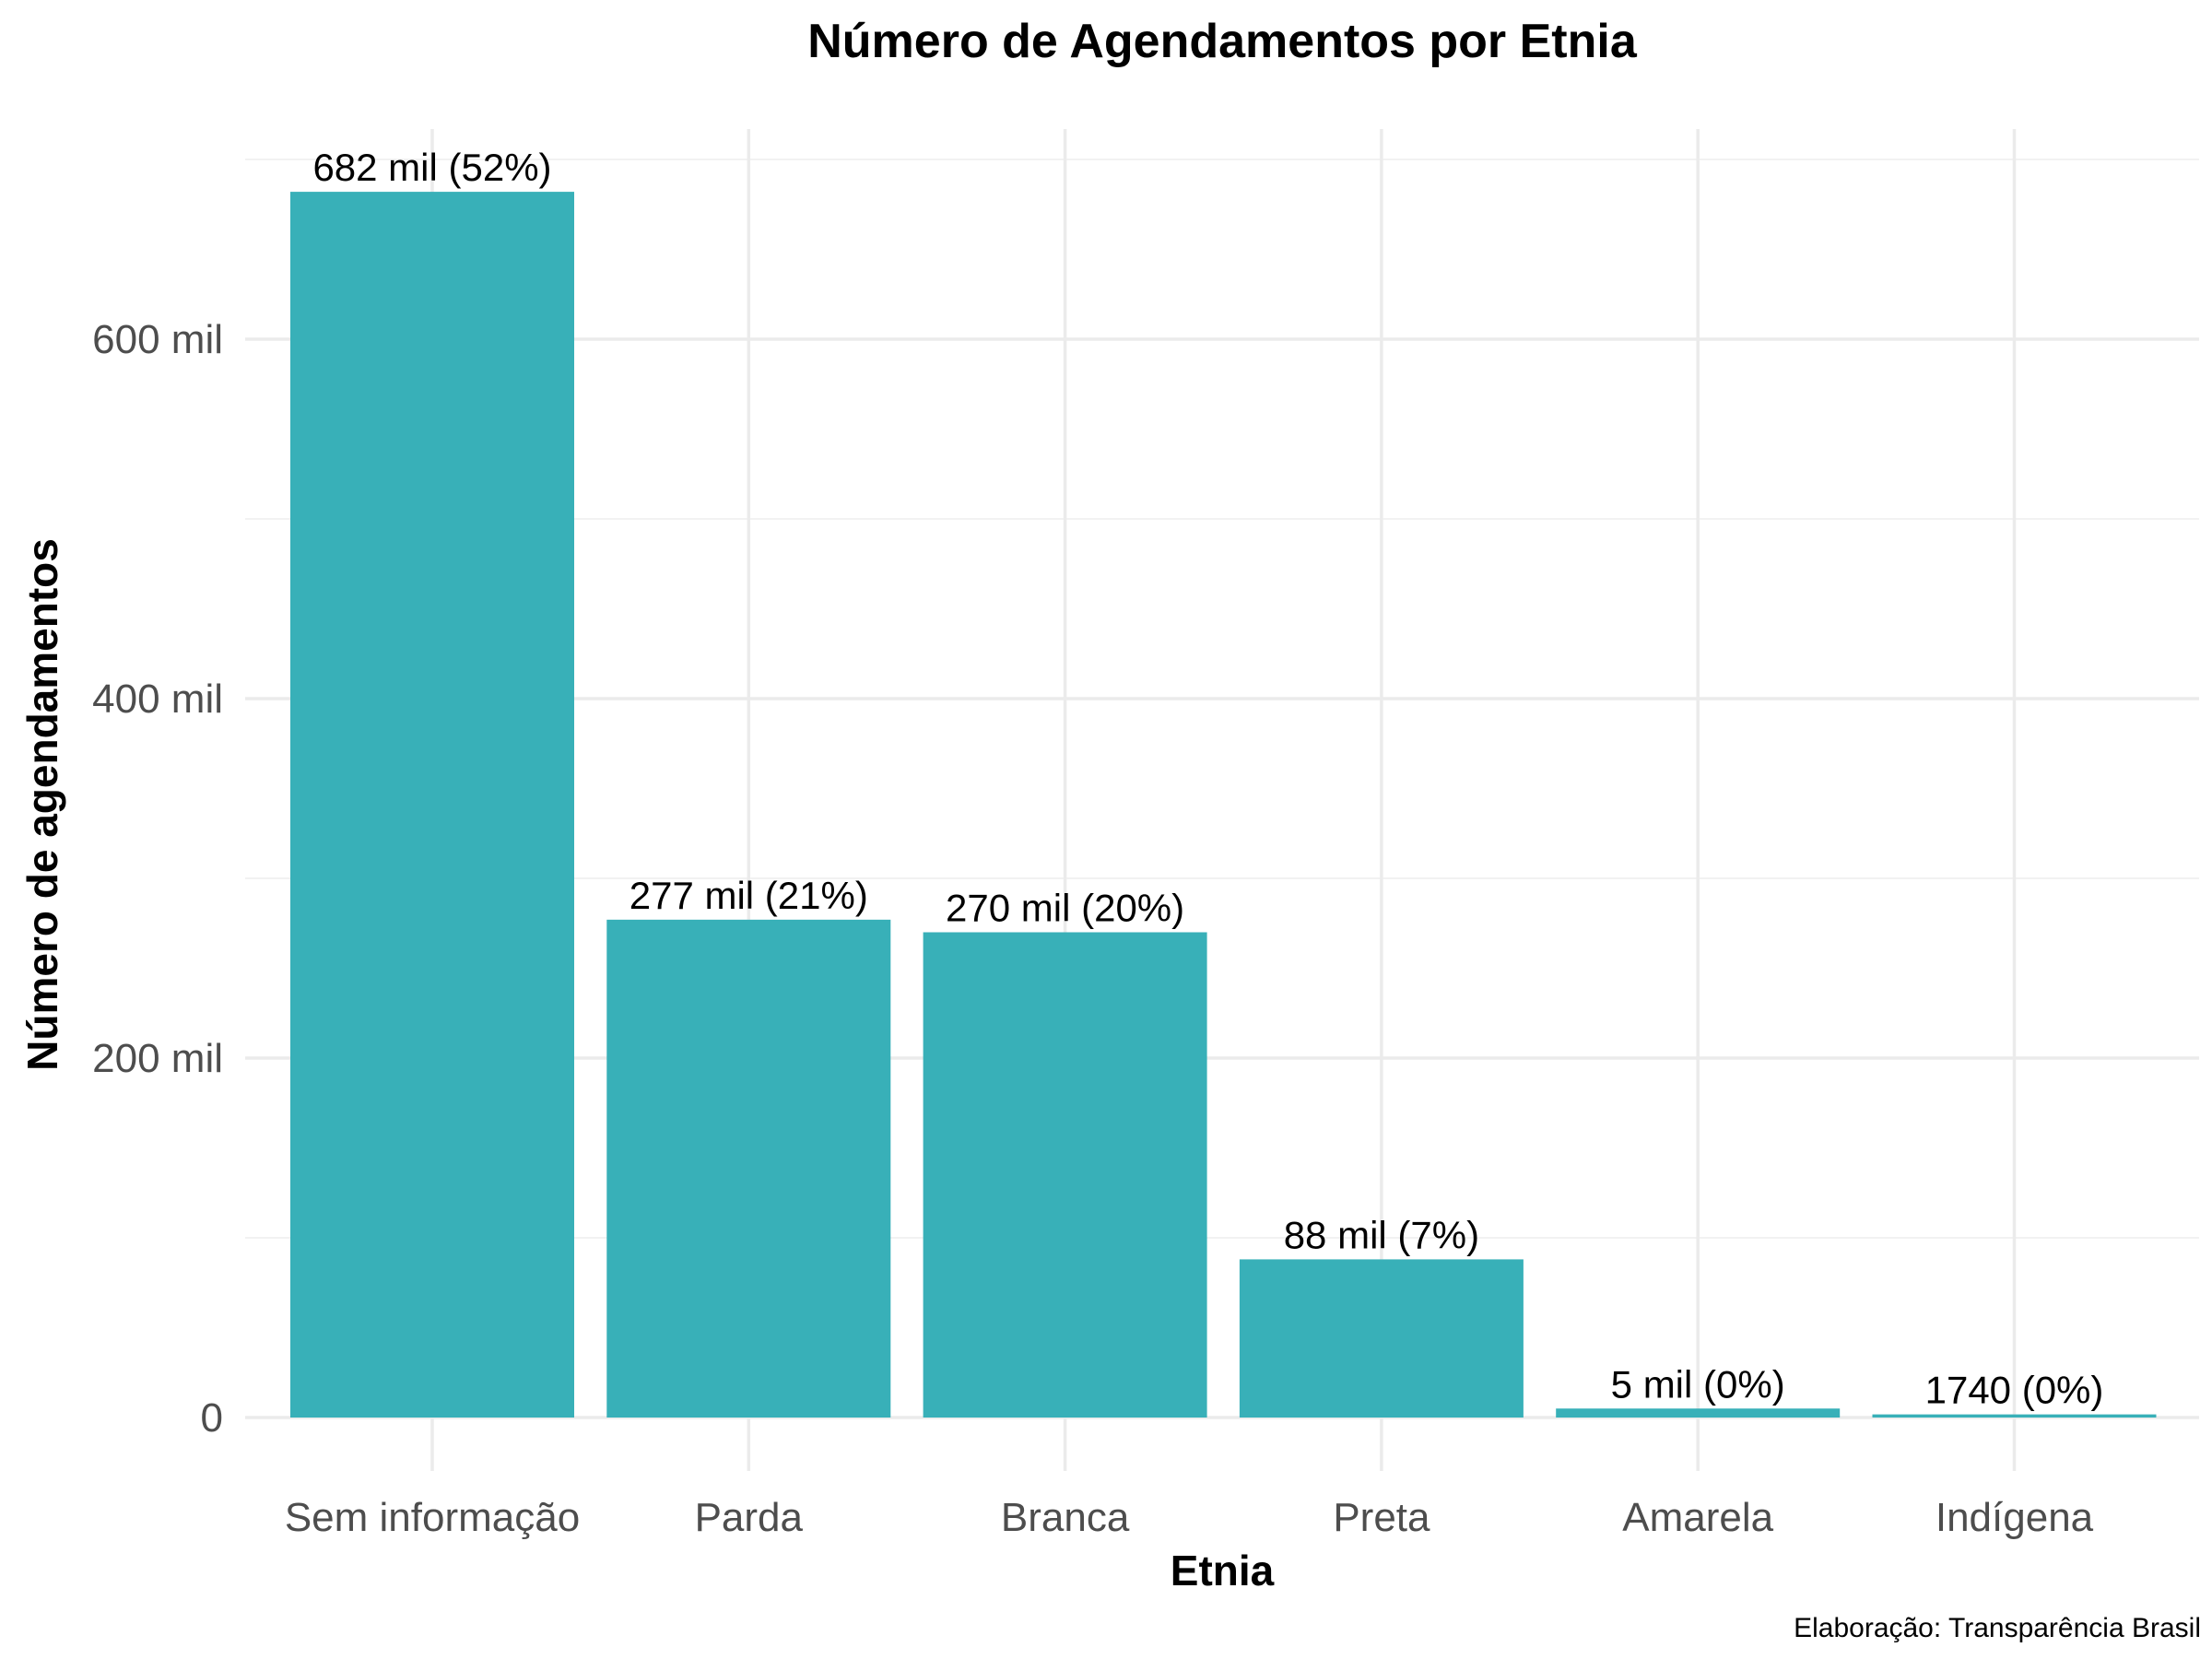 Image resolution: width=2212 pixels, height=1659 pixels. I want to click on data-label: 277 mil (21%), so click(748, 895).